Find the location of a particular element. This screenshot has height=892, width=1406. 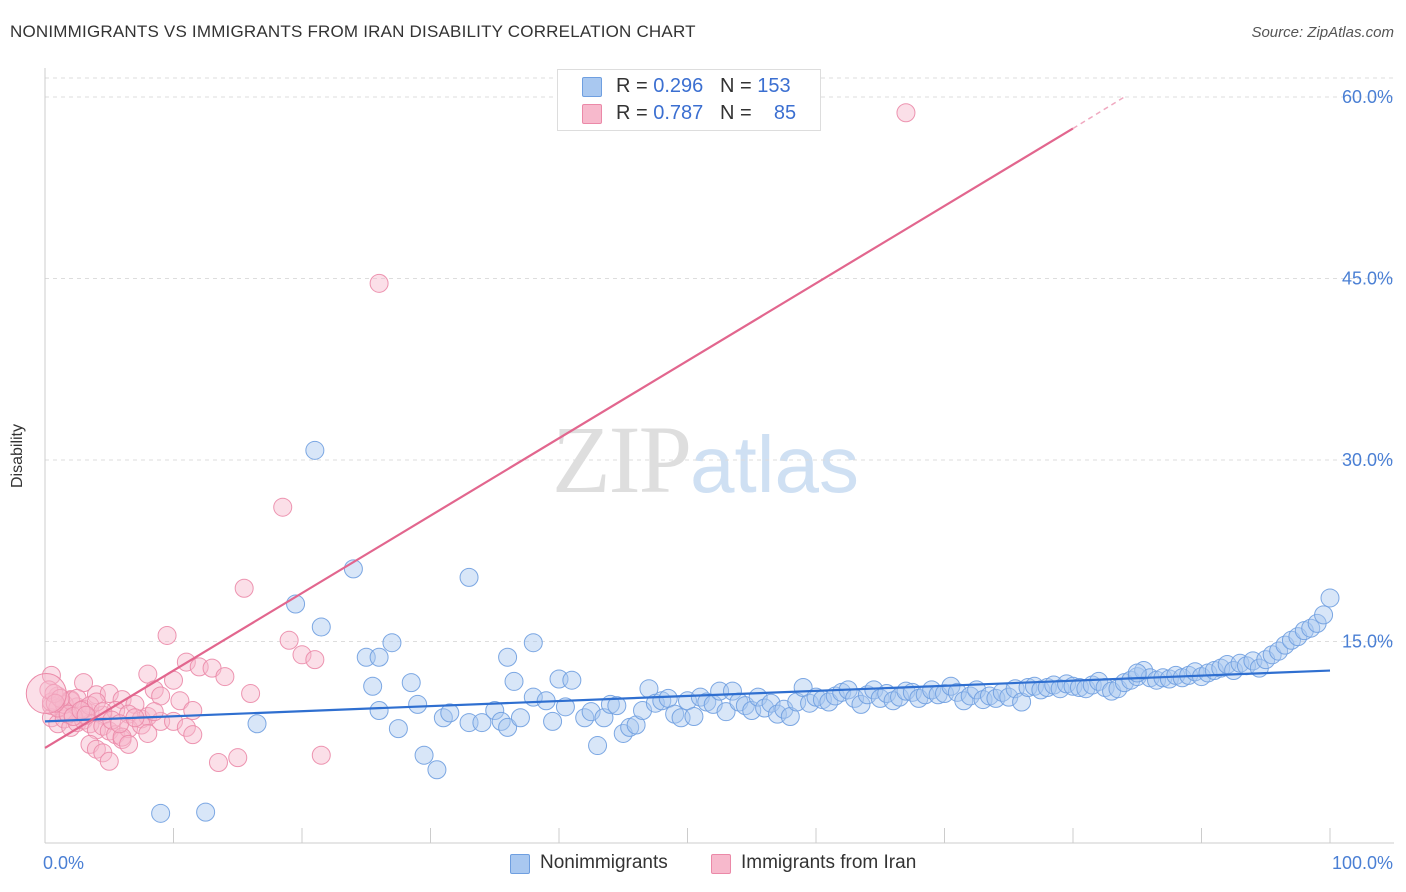

x-tick-label-0: 0.0% is located at coordinates (63, 863).